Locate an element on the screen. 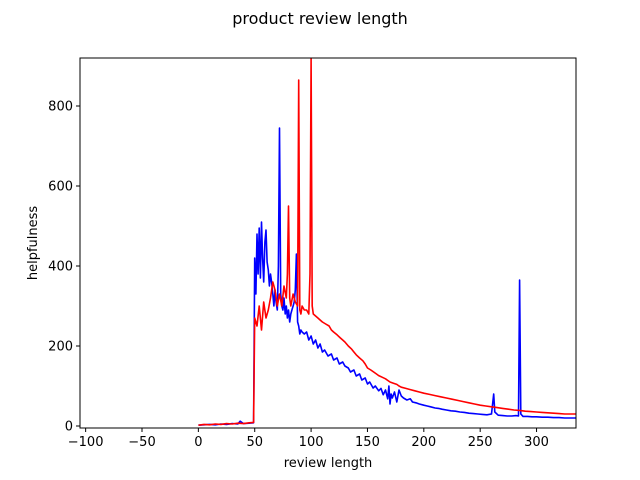 This screenshot has height=480, width=640. x-tick-label: 100 is located at coordinates (311, 442).